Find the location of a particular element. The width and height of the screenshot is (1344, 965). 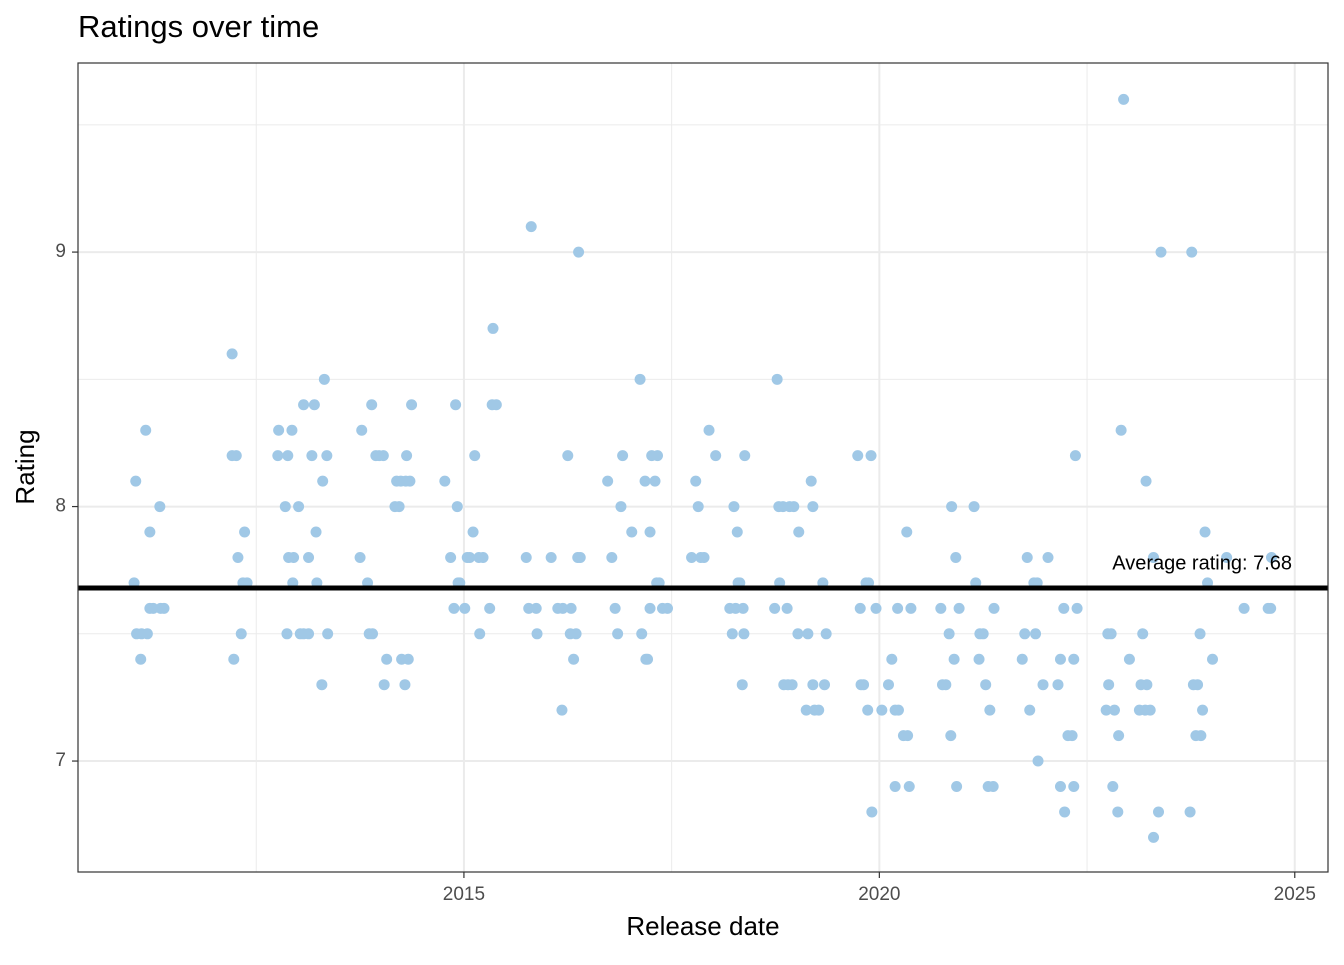

x-axis-title: Release date is located at coordinates (702, 926).